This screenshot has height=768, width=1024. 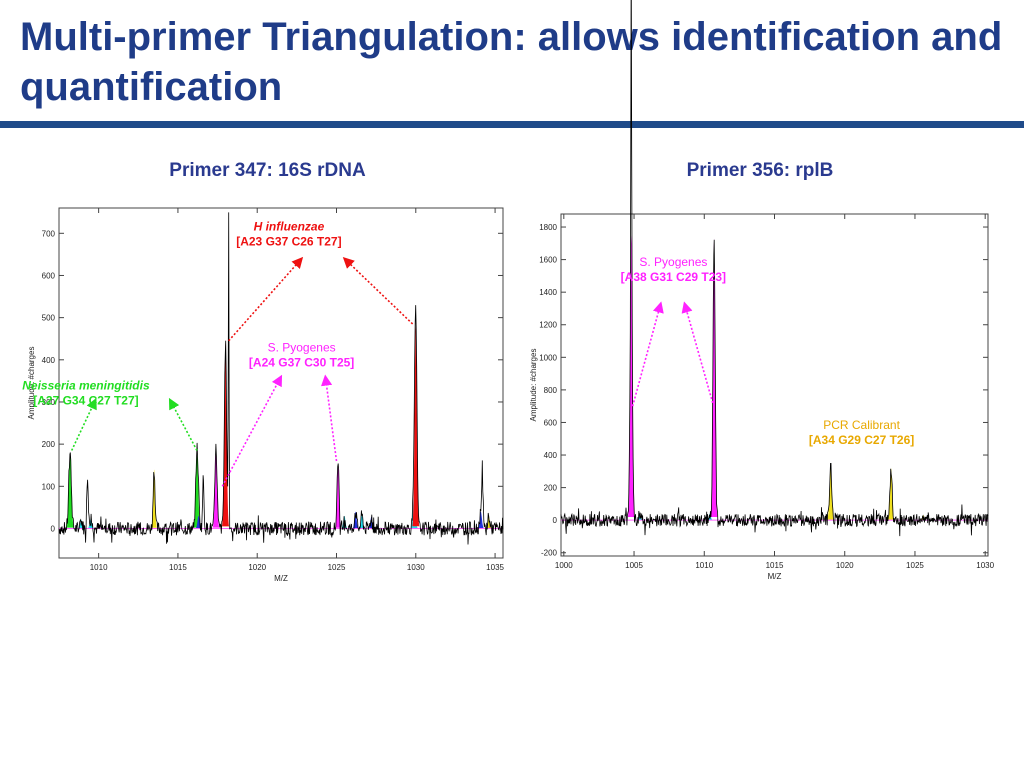 What do you see at coordinates (548, 227) in the screenshot?
I see `y-tick-label: 1800` at bounding box center [548, 227].